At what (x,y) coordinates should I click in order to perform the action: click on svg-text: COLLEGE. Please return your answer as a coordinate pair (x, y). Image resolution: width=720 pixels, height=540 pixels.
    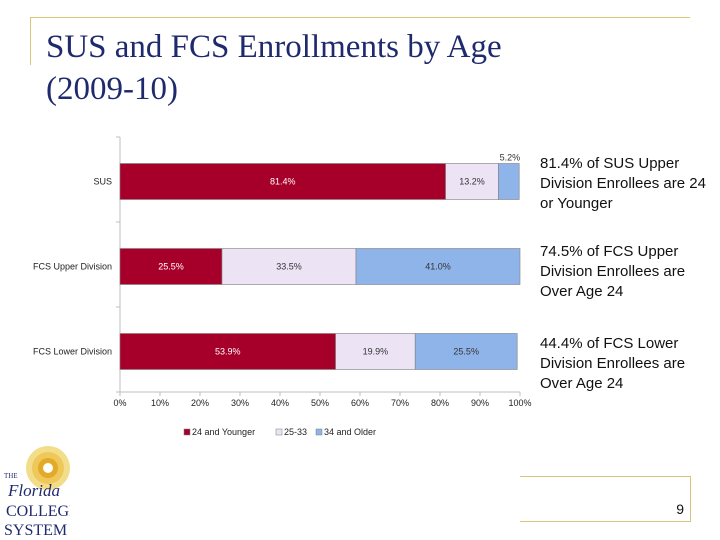
    Looking at the image, I should click on (38, 511).